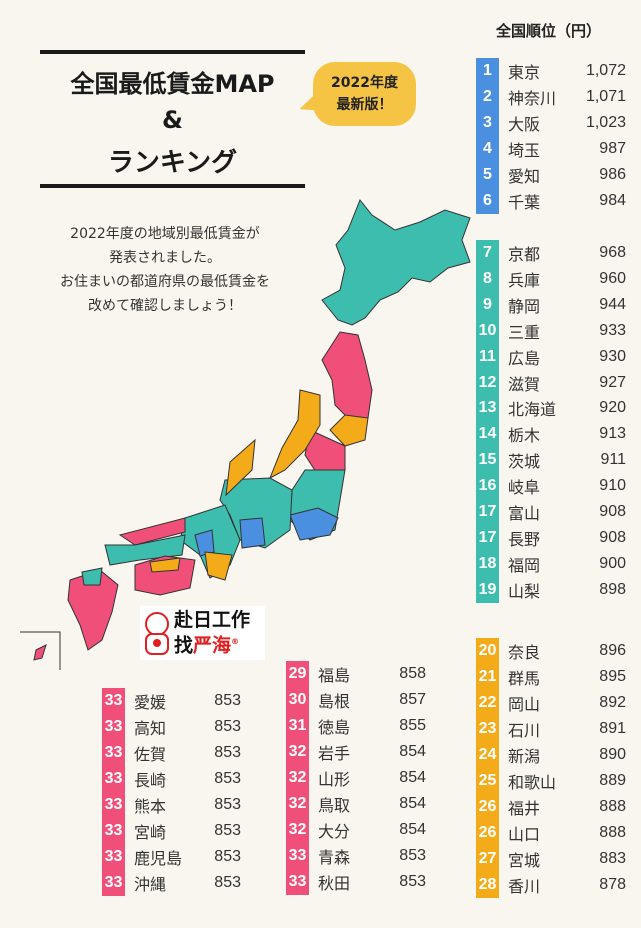 The height and width of the screenshot is (928, 641). Describe the element at coordinates (612, 252) in the screenshot. I see `min-wage-value: 968` at that location.